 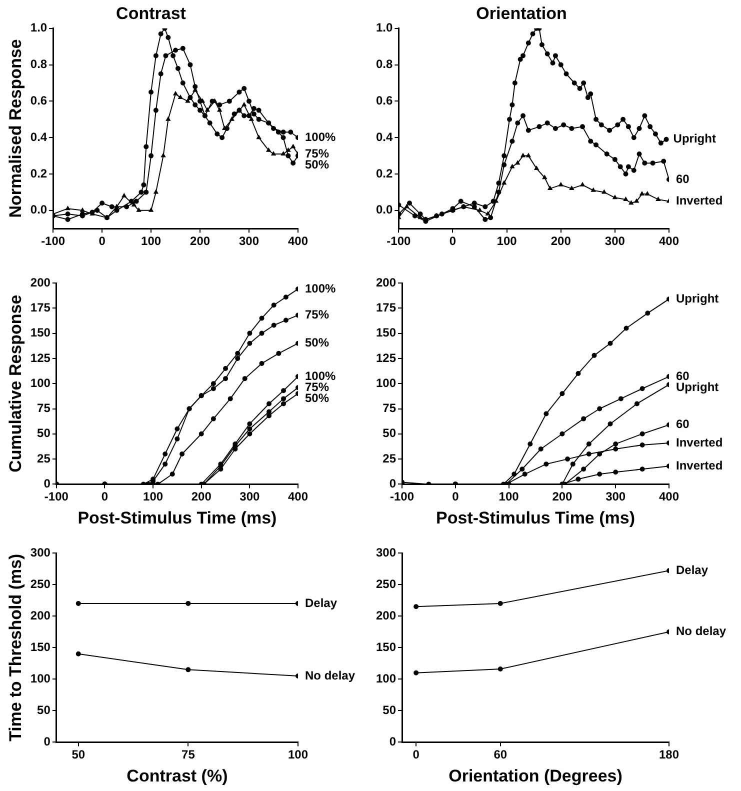 What do you see at coordinates (15, 128) in the screenshot?
I see `y-axis-title: Normalised Response` at bounding box center [15, 128].